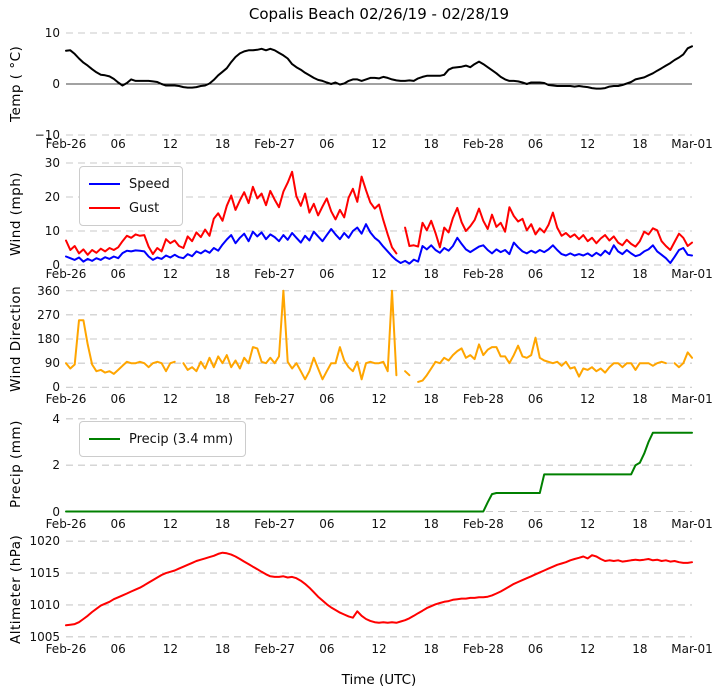  I want to click on y-tick-label: 1020, so click(44, 541).